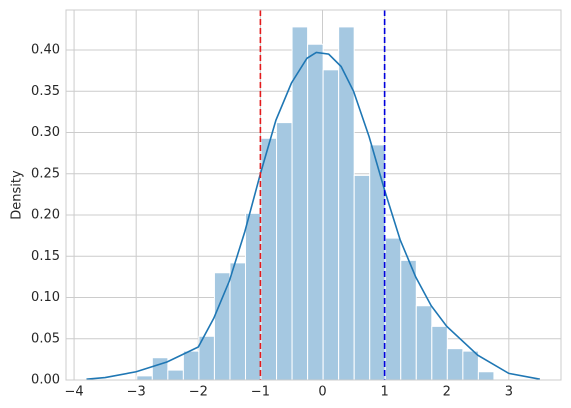 The height and width of the screenshot is (408, 571). Describe the element at coordinates (45, 50) in the screenshot. I see `y-tick-label: 0.40` at that location.